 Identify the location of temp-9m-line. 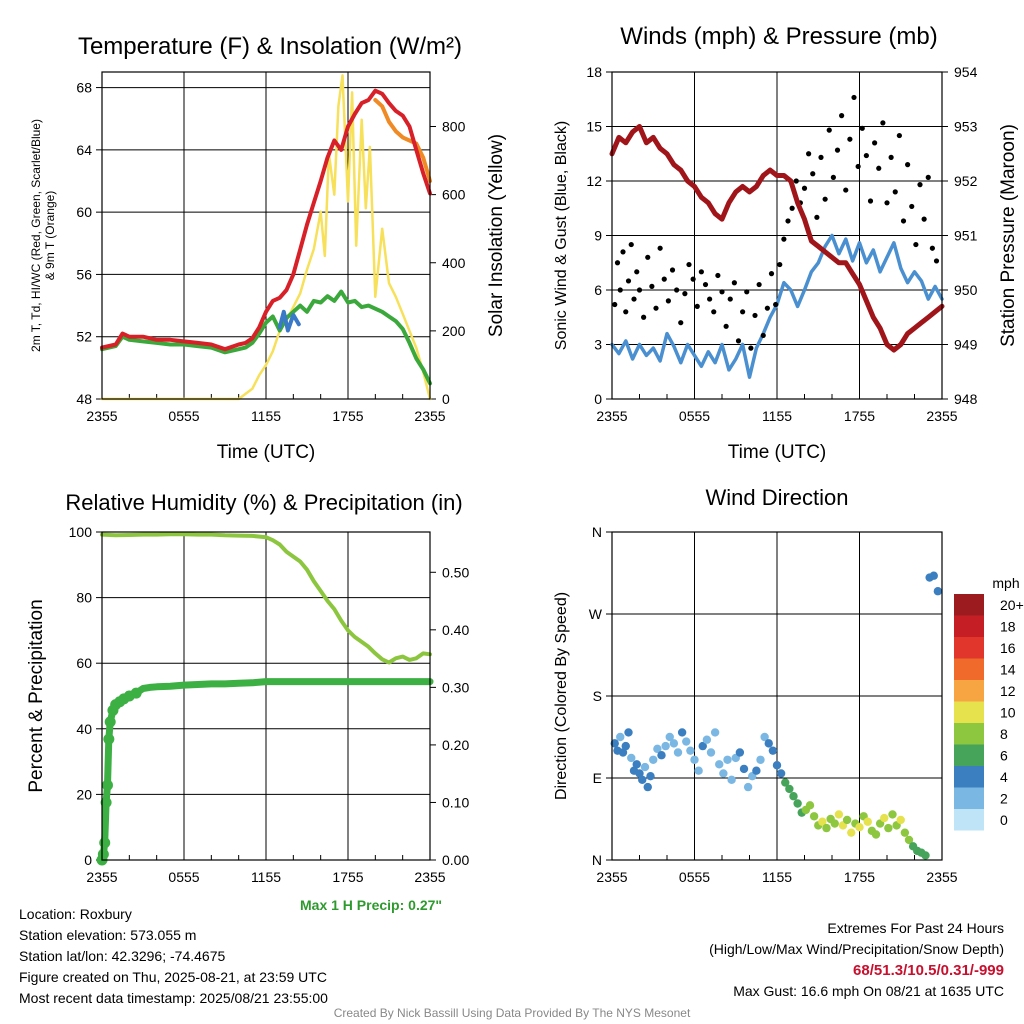
(402, 140).